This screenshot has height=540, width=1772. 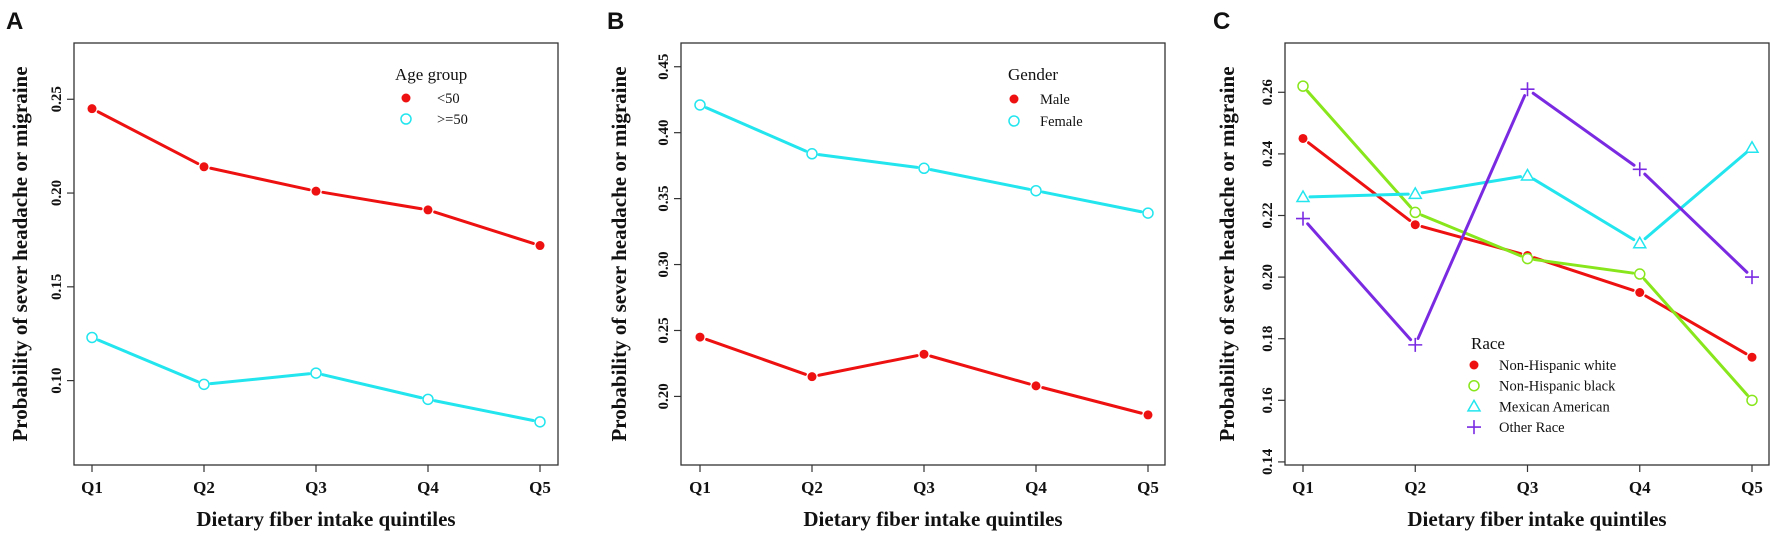 What do you see at coordinates (1055, 100) in the screenshot?
I see `legend-label: Male` at bounding box center [1055, 100].